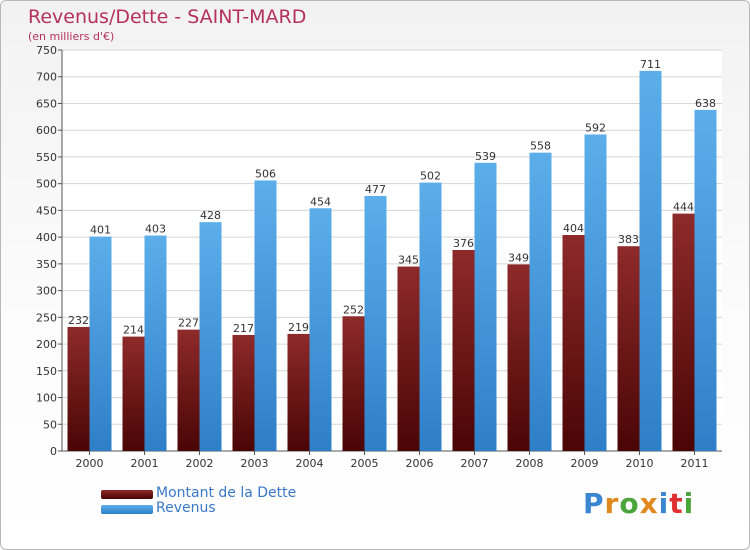 Image resolution: width=750 pixels, height=550 pixels. What do you see at coordinates (255, 463) in the screenshot?
I see `x-tick-label: 2003` at bounding box center [255, 463].